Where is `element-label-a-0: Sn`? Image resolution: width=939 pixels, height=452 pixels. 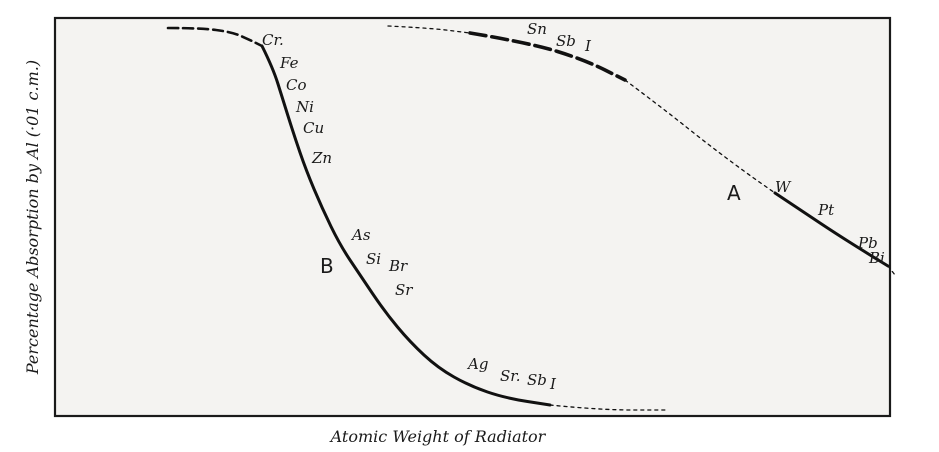 element-label-a-0: Sn is located at coordinates (537, 29).